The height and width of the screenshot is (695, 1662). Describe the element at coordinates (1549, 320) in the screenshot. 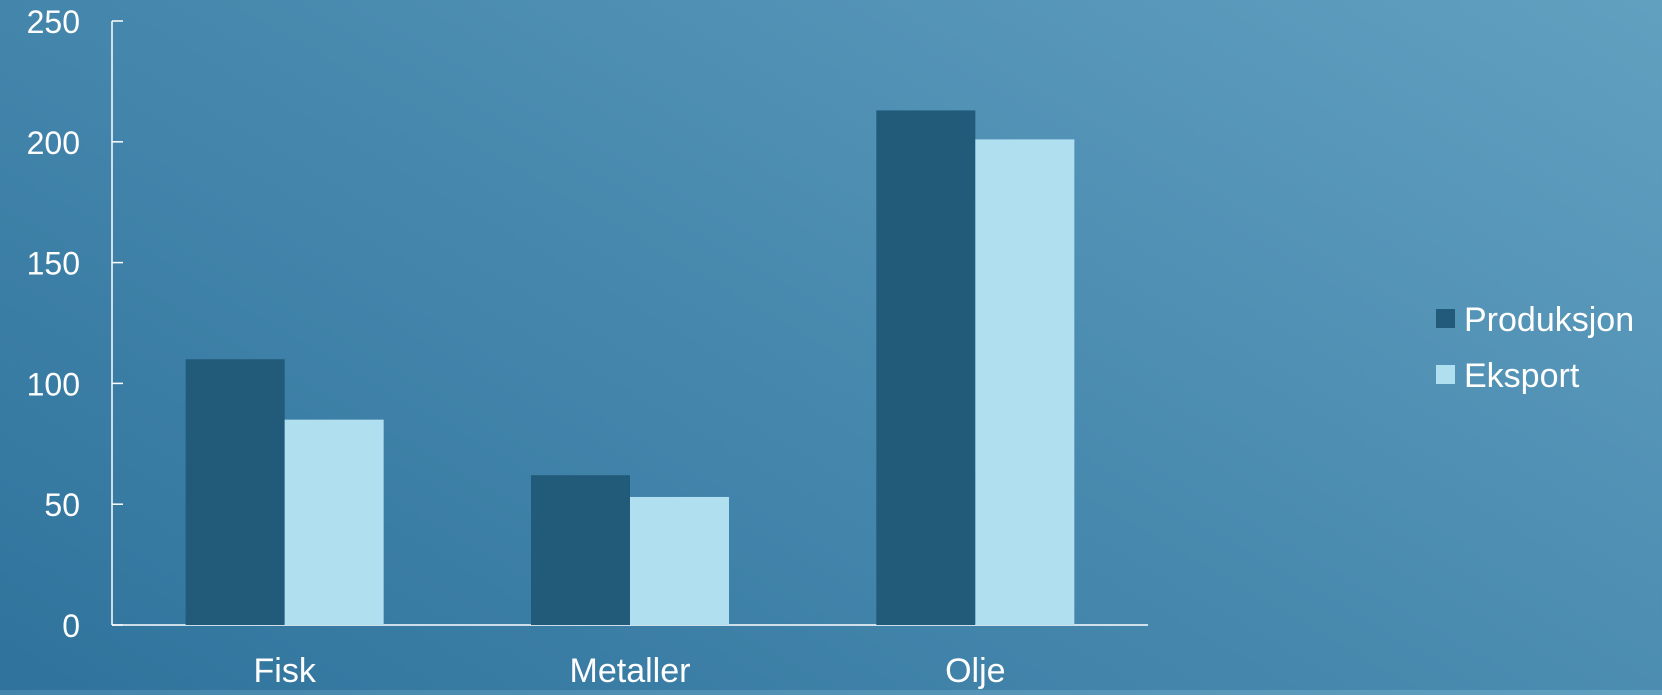

I see `legend-label: Produksjon` at that location.